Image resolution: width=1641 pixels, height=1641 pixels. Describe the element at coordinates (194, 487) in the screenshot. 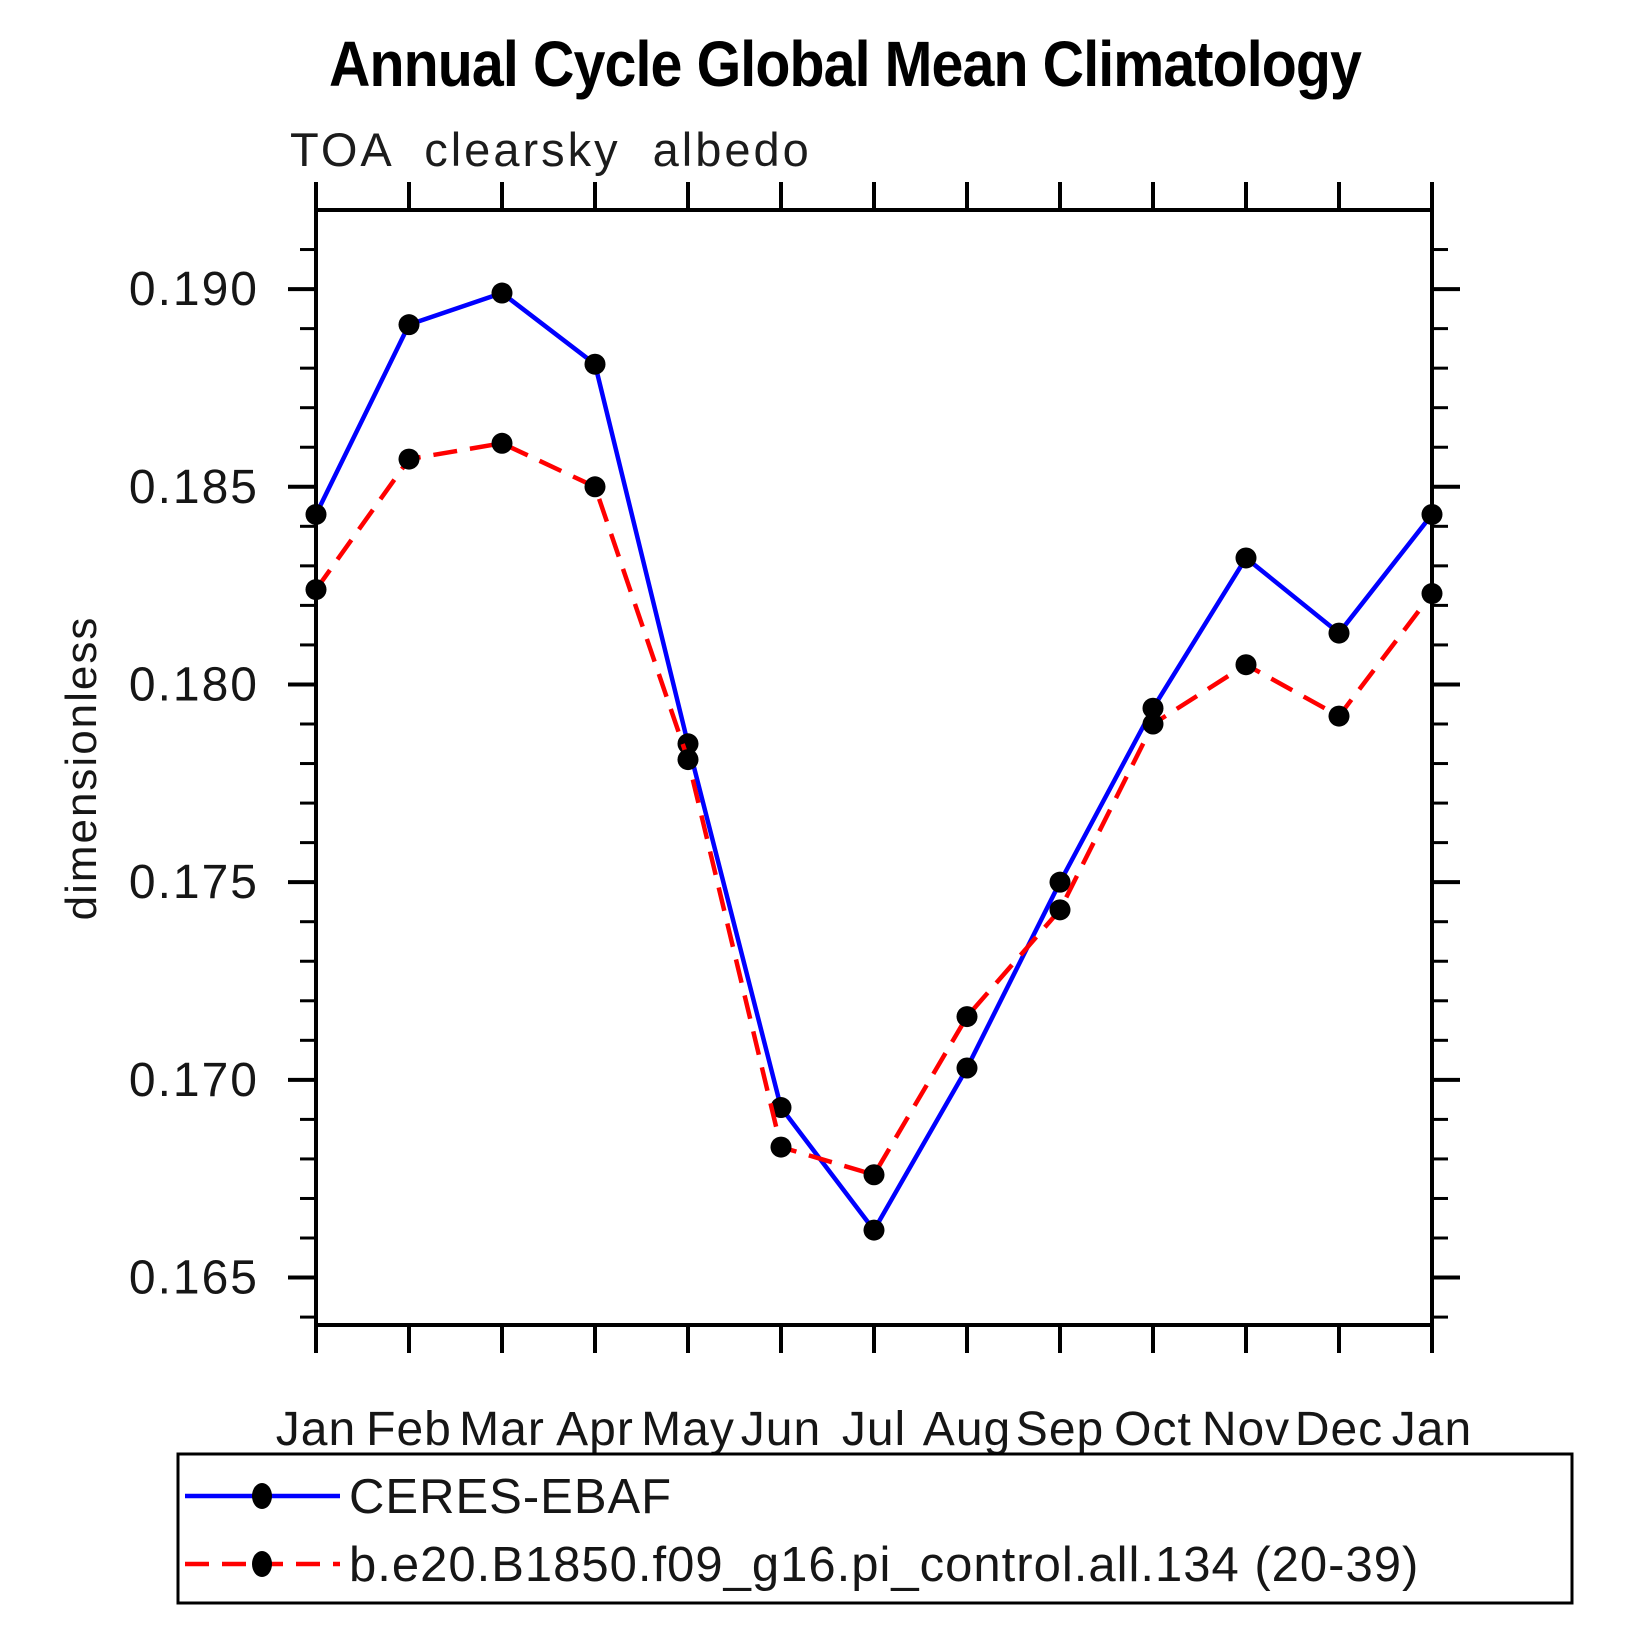

I see `y-axis-tick-label: 0.185` at that location.